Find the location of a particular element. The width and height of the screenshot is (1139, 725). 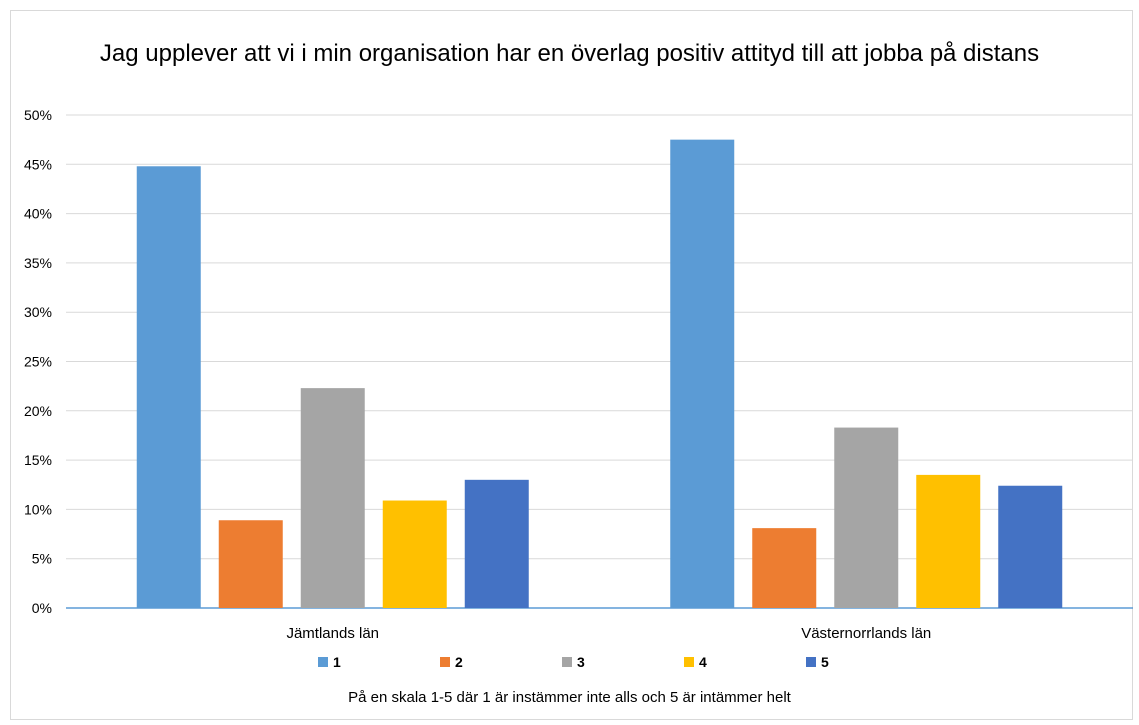

y-tick-label: 5% is located at coordinates (42, 559).